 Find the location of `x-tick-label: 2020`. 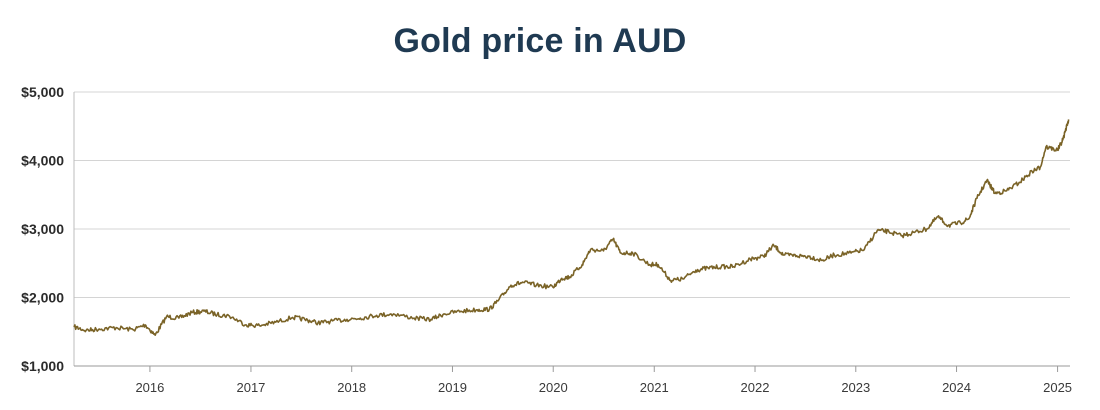

x-tick-label: 2020 is located at coordinates (553, 387).